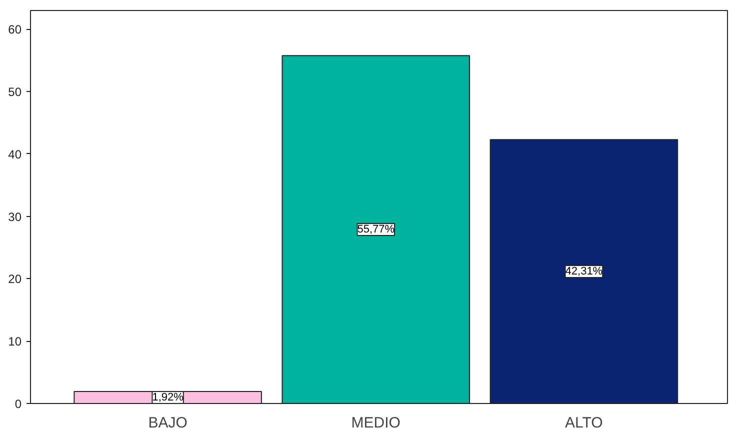  Describe the element at coordinates (15, 217) in the screenshot. I see `y-tick-label: 30` at that location.